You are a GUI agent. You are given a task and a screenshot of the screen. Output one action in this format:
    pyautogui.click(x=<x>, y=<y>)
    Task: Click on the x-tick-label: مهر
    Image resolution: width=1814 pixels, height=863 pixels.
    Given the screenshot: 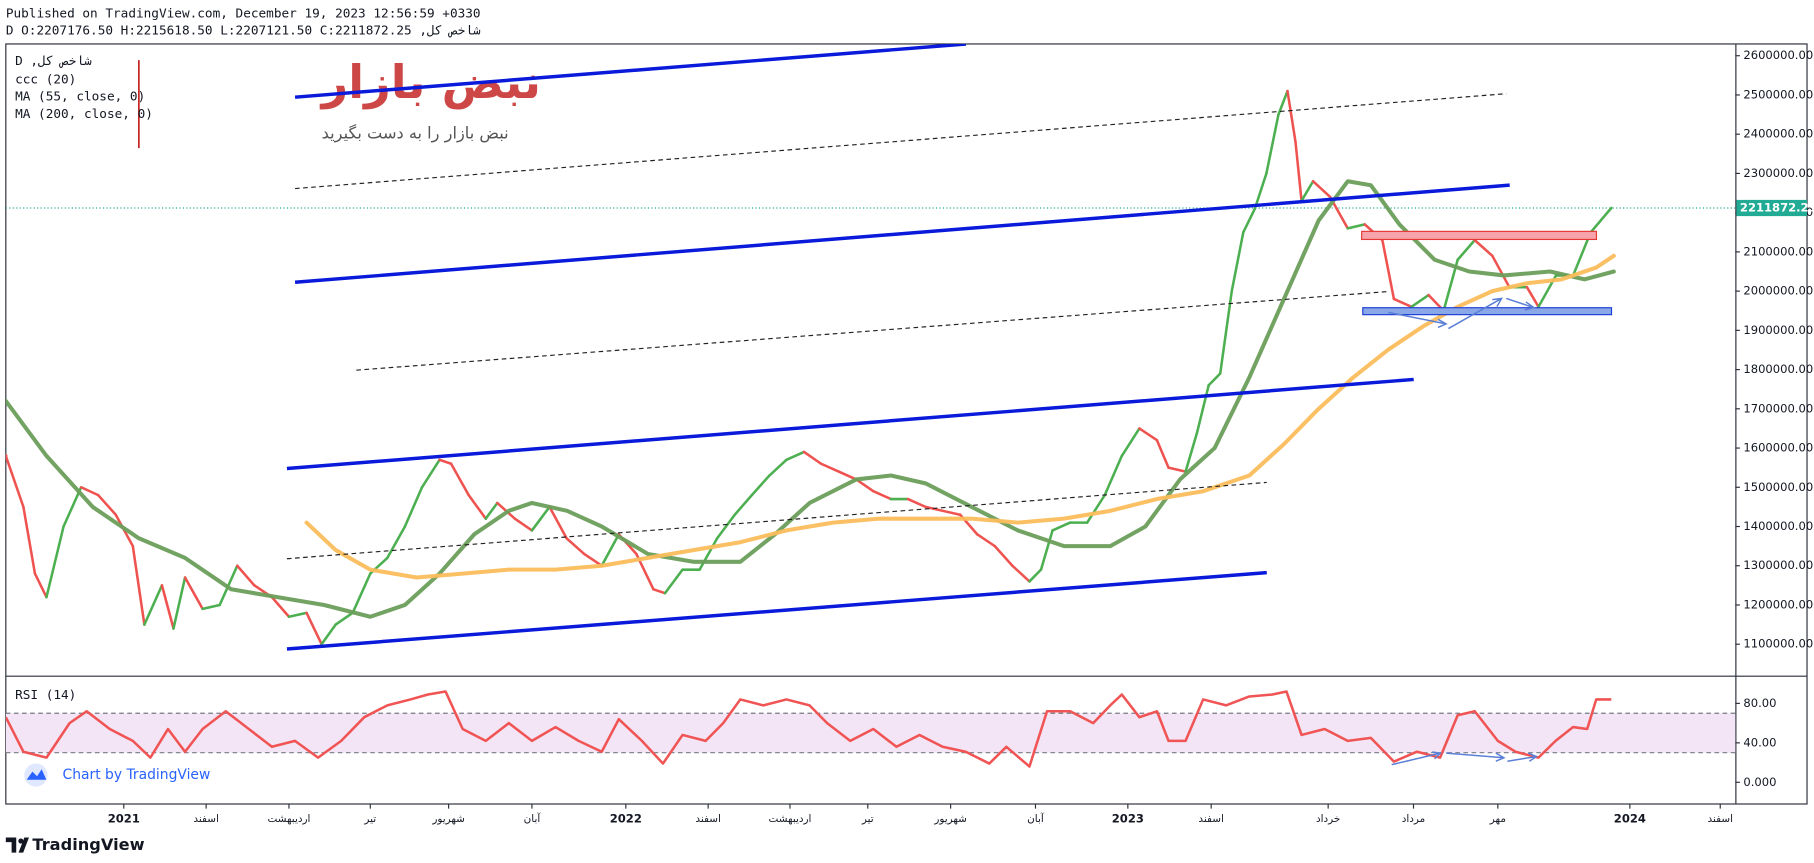 What is the action you would take?
    pyautogui.click(x=1497, y=819)
    